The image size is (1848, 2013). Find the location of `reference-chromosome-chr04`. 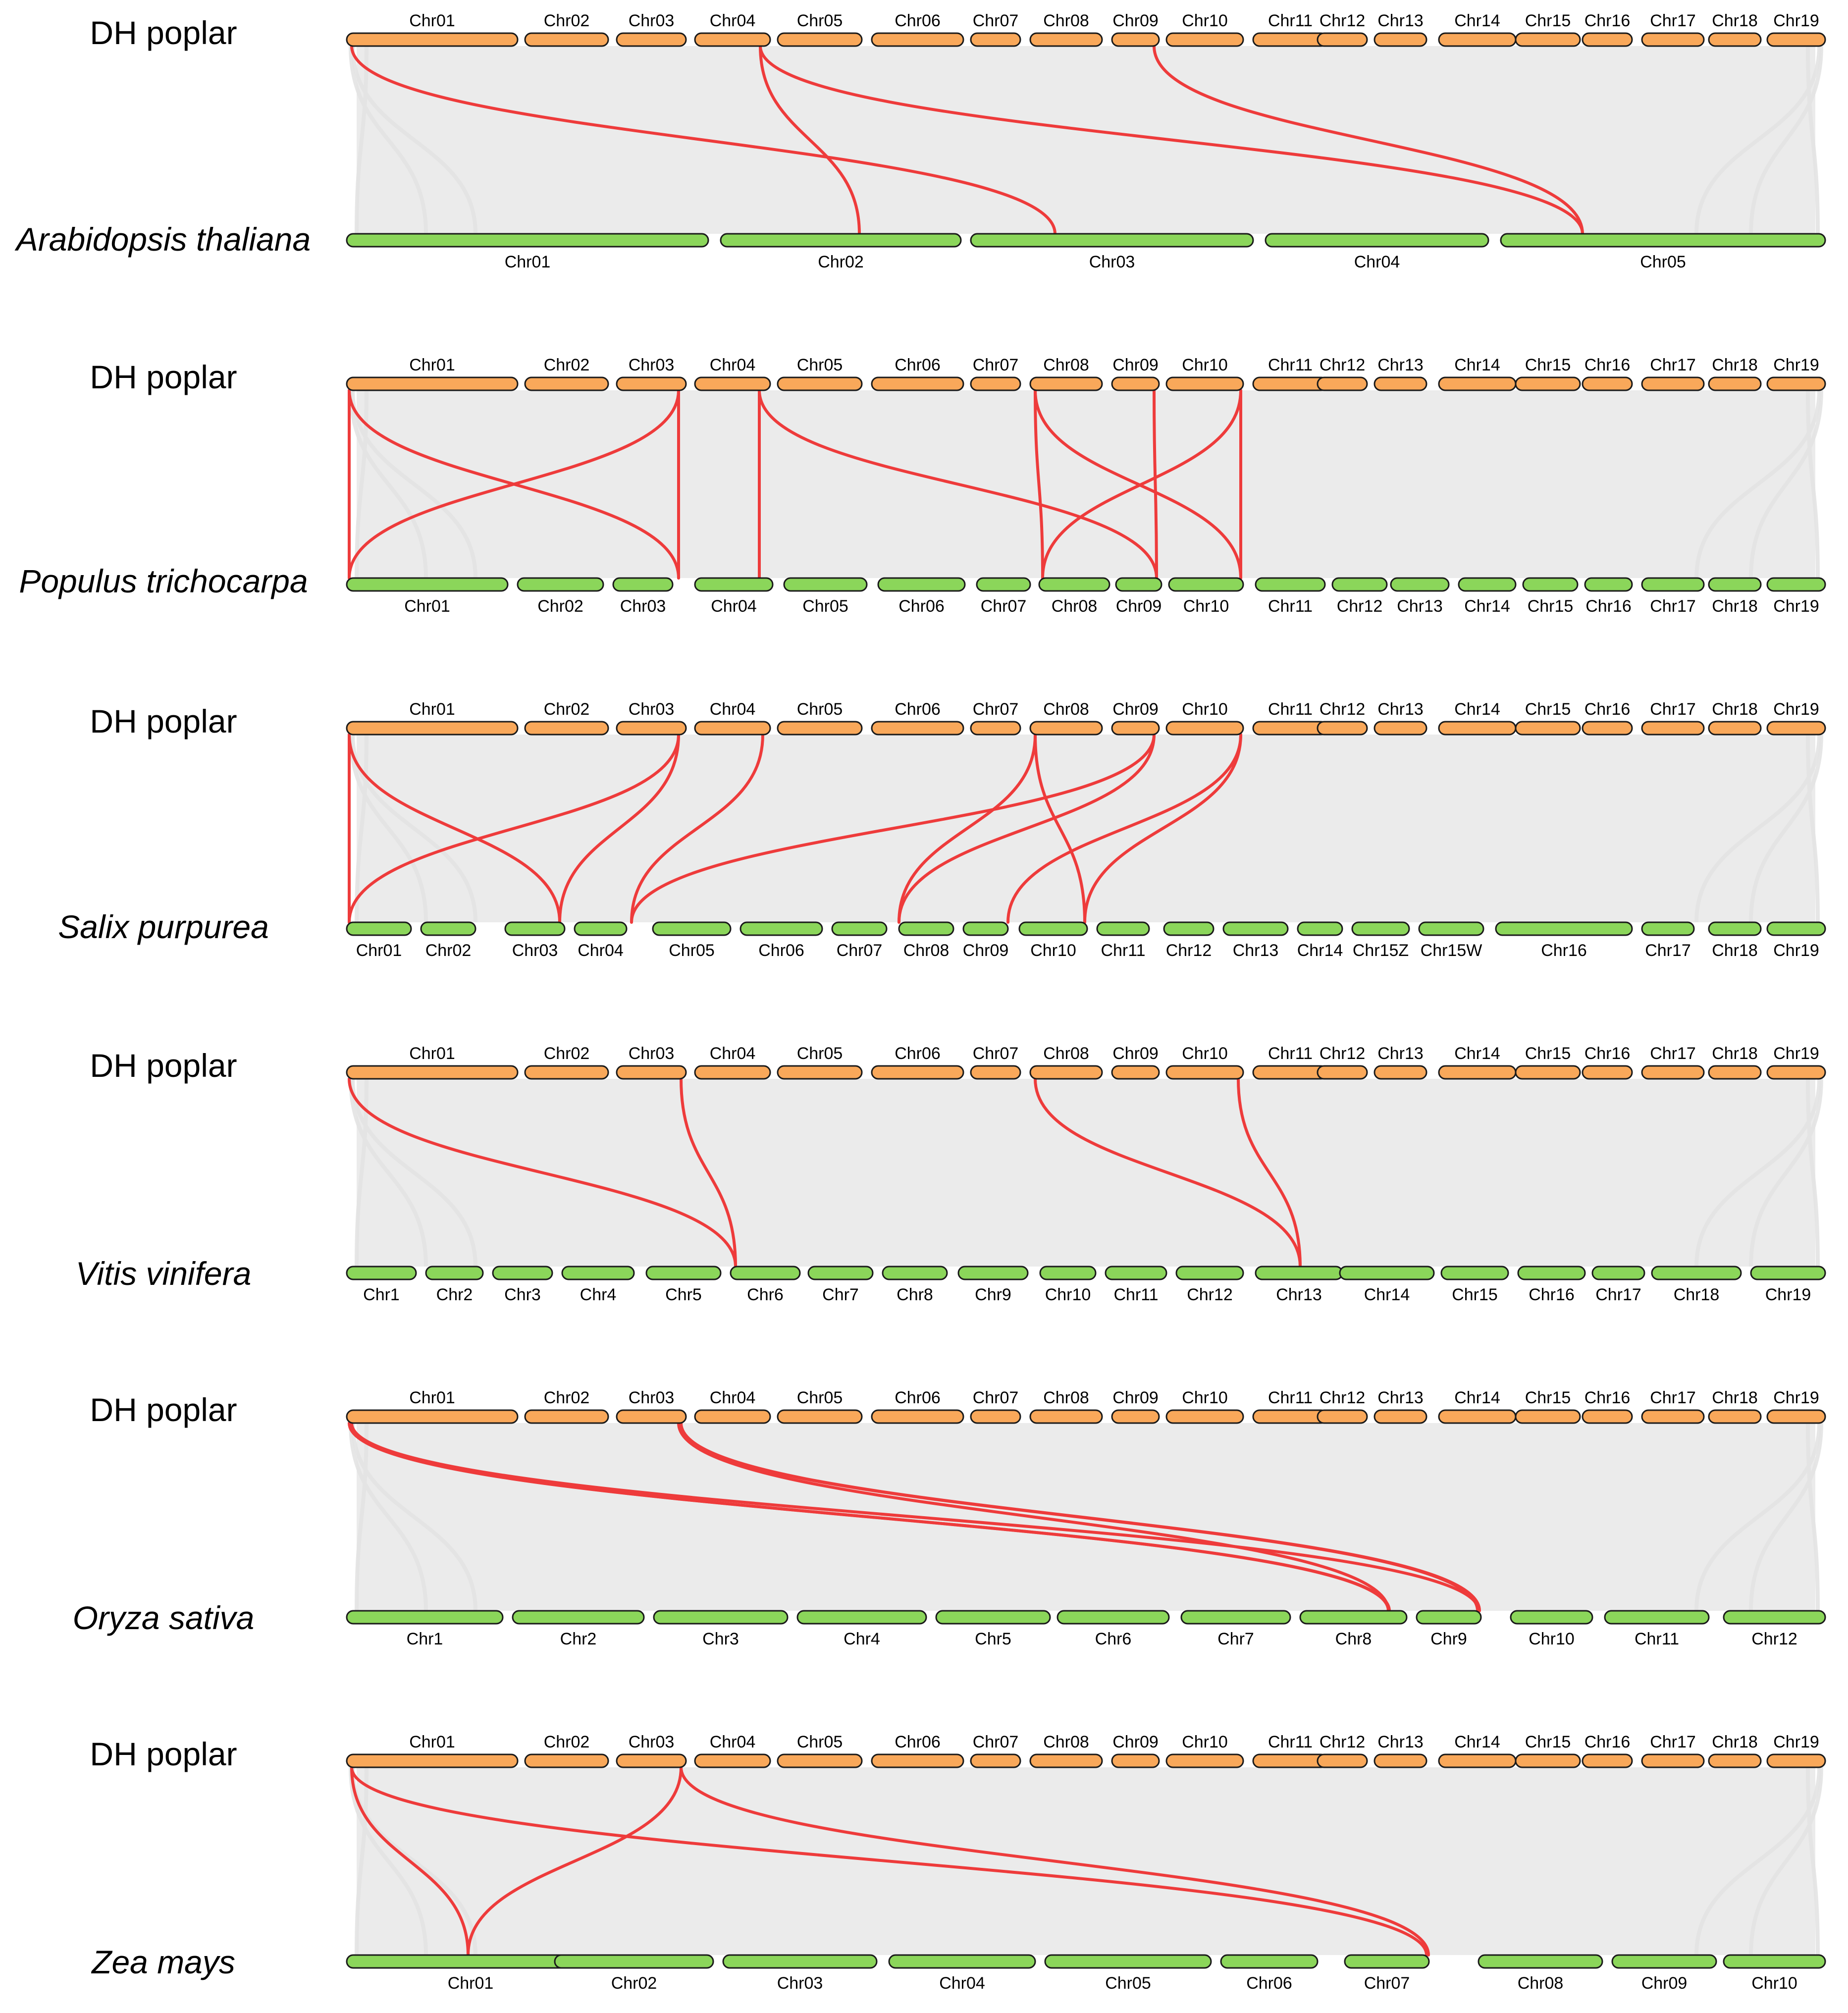

reference-chromosome-chr04 is located at coordinates (732, 1072).